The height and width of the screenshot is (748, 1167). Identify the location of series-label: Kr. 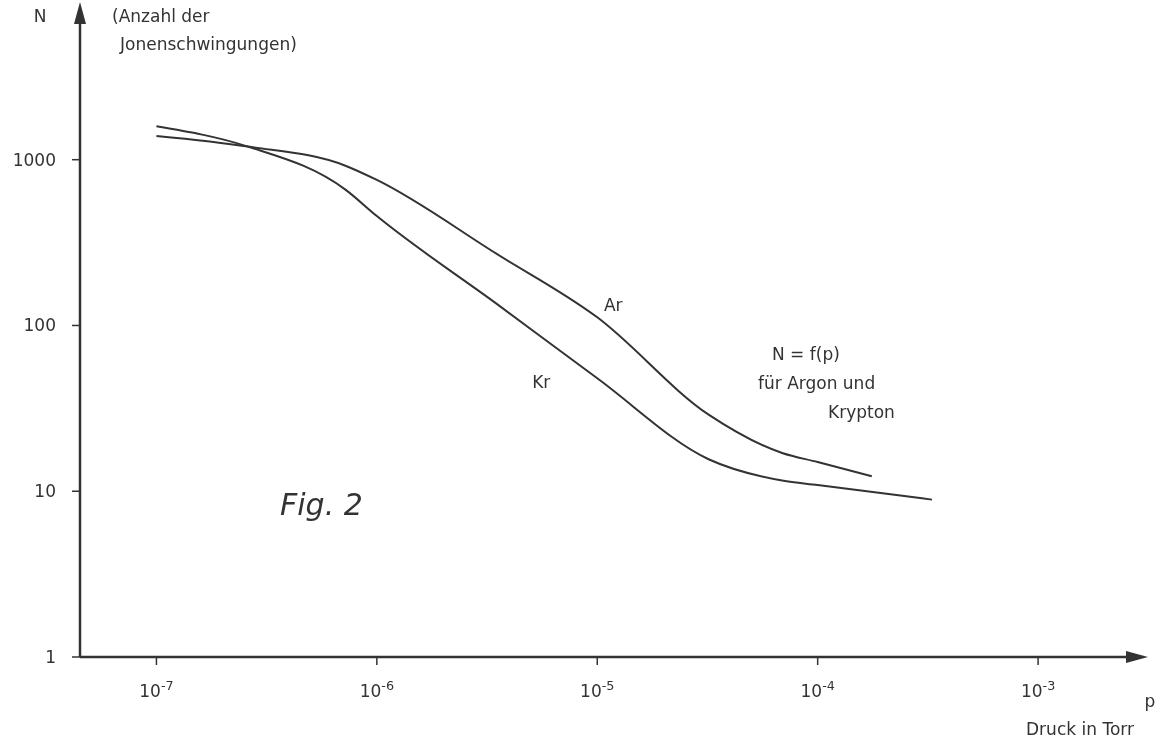
(541, 382).